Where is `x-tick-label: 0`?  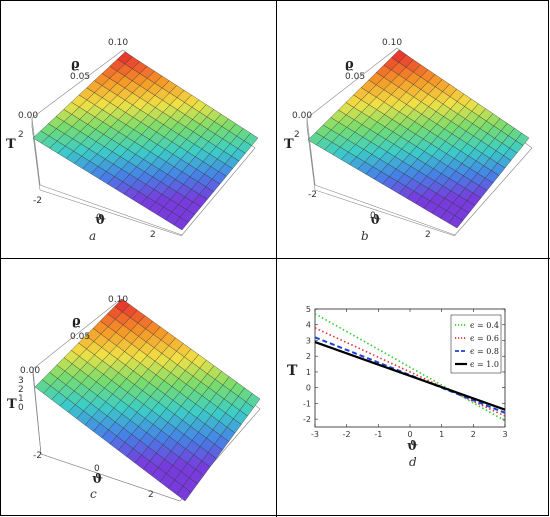 x-tick-label: 0 is located at coordinates (409, 434).